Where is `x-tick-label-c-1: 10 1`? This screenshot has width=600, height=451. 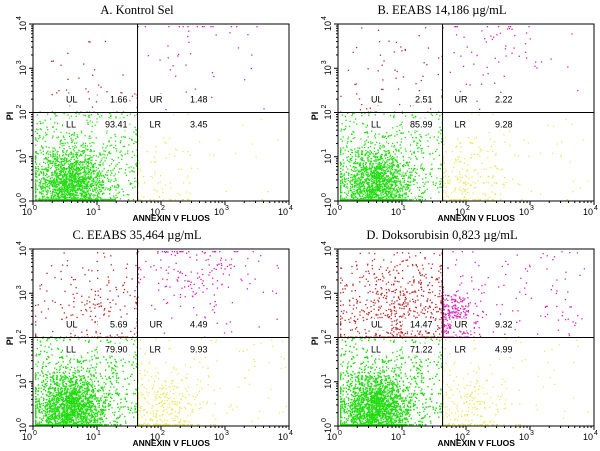 x-tick-label-c-1: 10 1 is located at coordinates (93, 436).